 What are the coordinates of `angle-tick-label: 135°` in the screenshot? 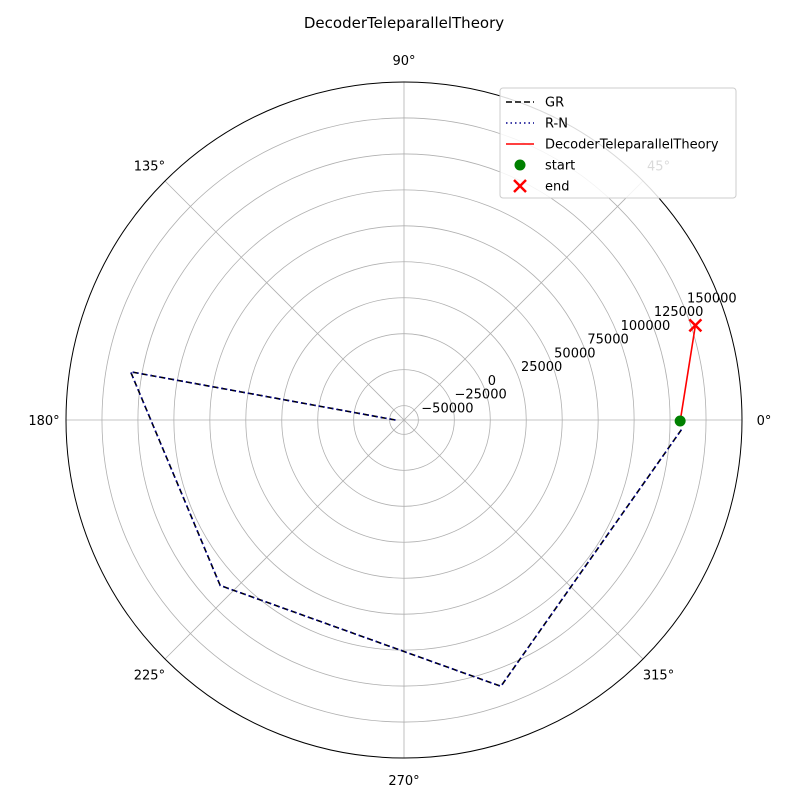 It's located at (149, 166).